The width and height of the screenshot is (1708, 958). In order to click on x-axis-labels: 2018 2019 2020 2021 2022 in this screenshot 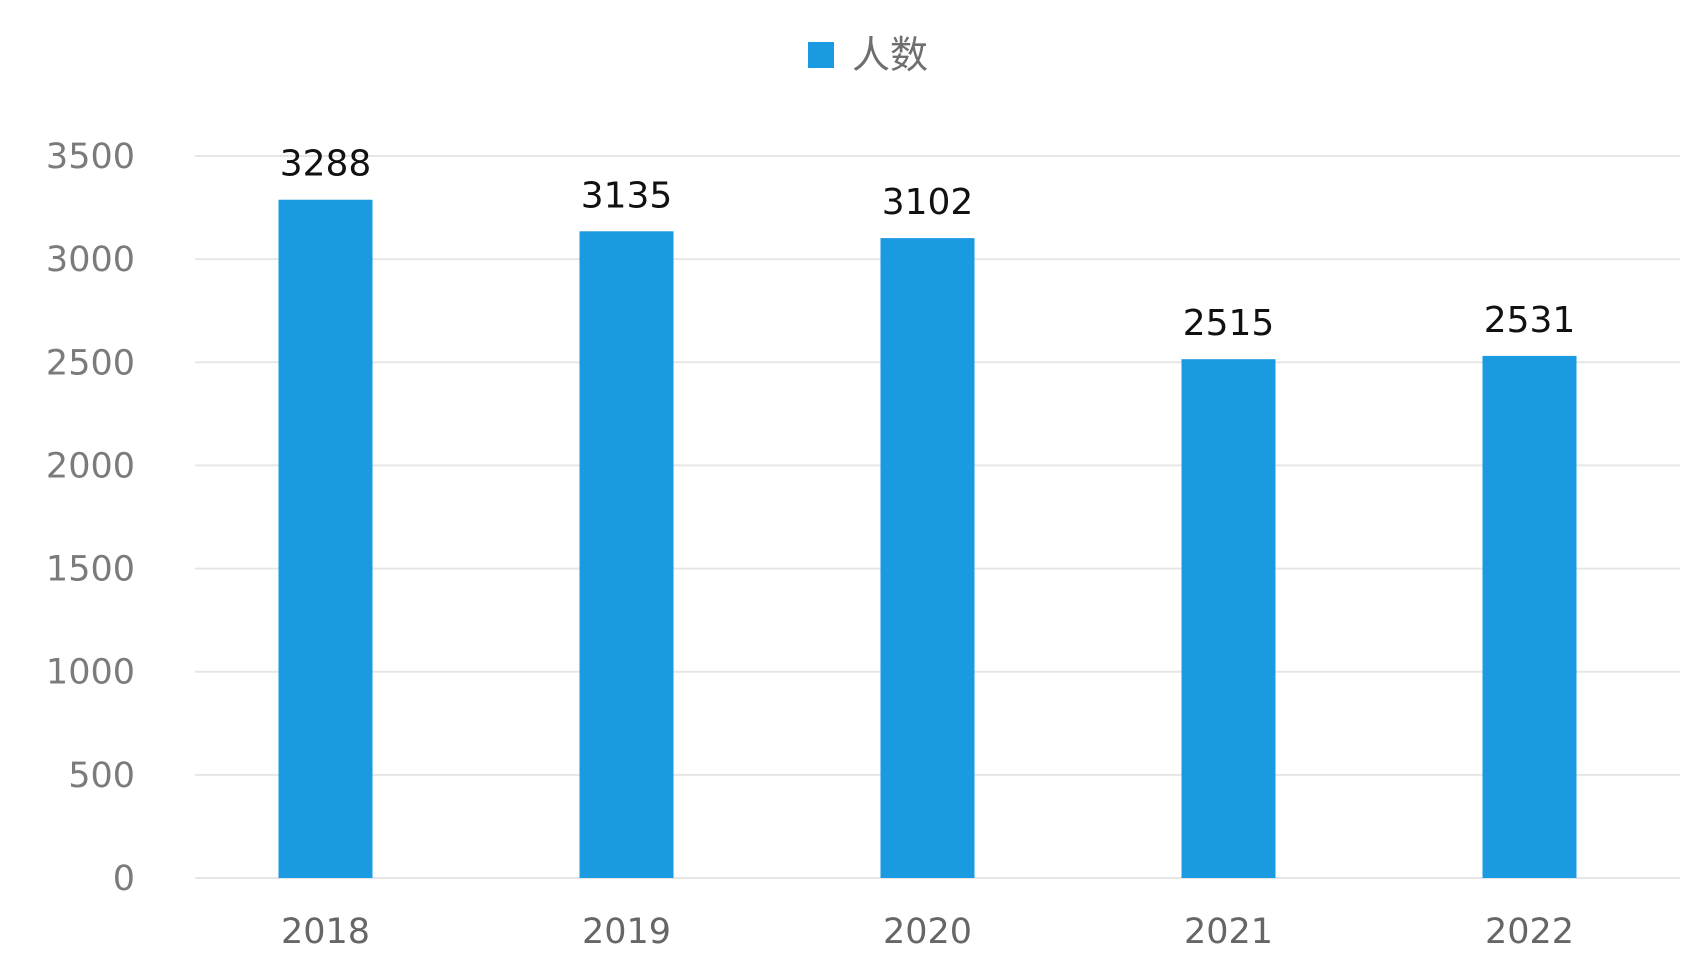, I will do `click(927, 932)`.